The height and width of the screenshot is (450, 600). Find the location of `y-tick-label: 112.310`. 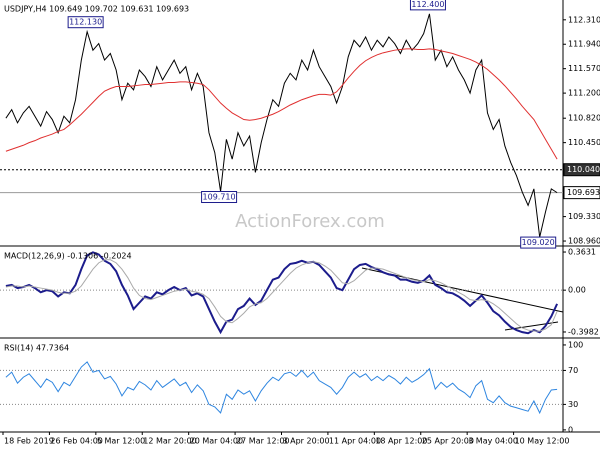

y-tick-label: 112.310 is located at coordinates (584, 19).